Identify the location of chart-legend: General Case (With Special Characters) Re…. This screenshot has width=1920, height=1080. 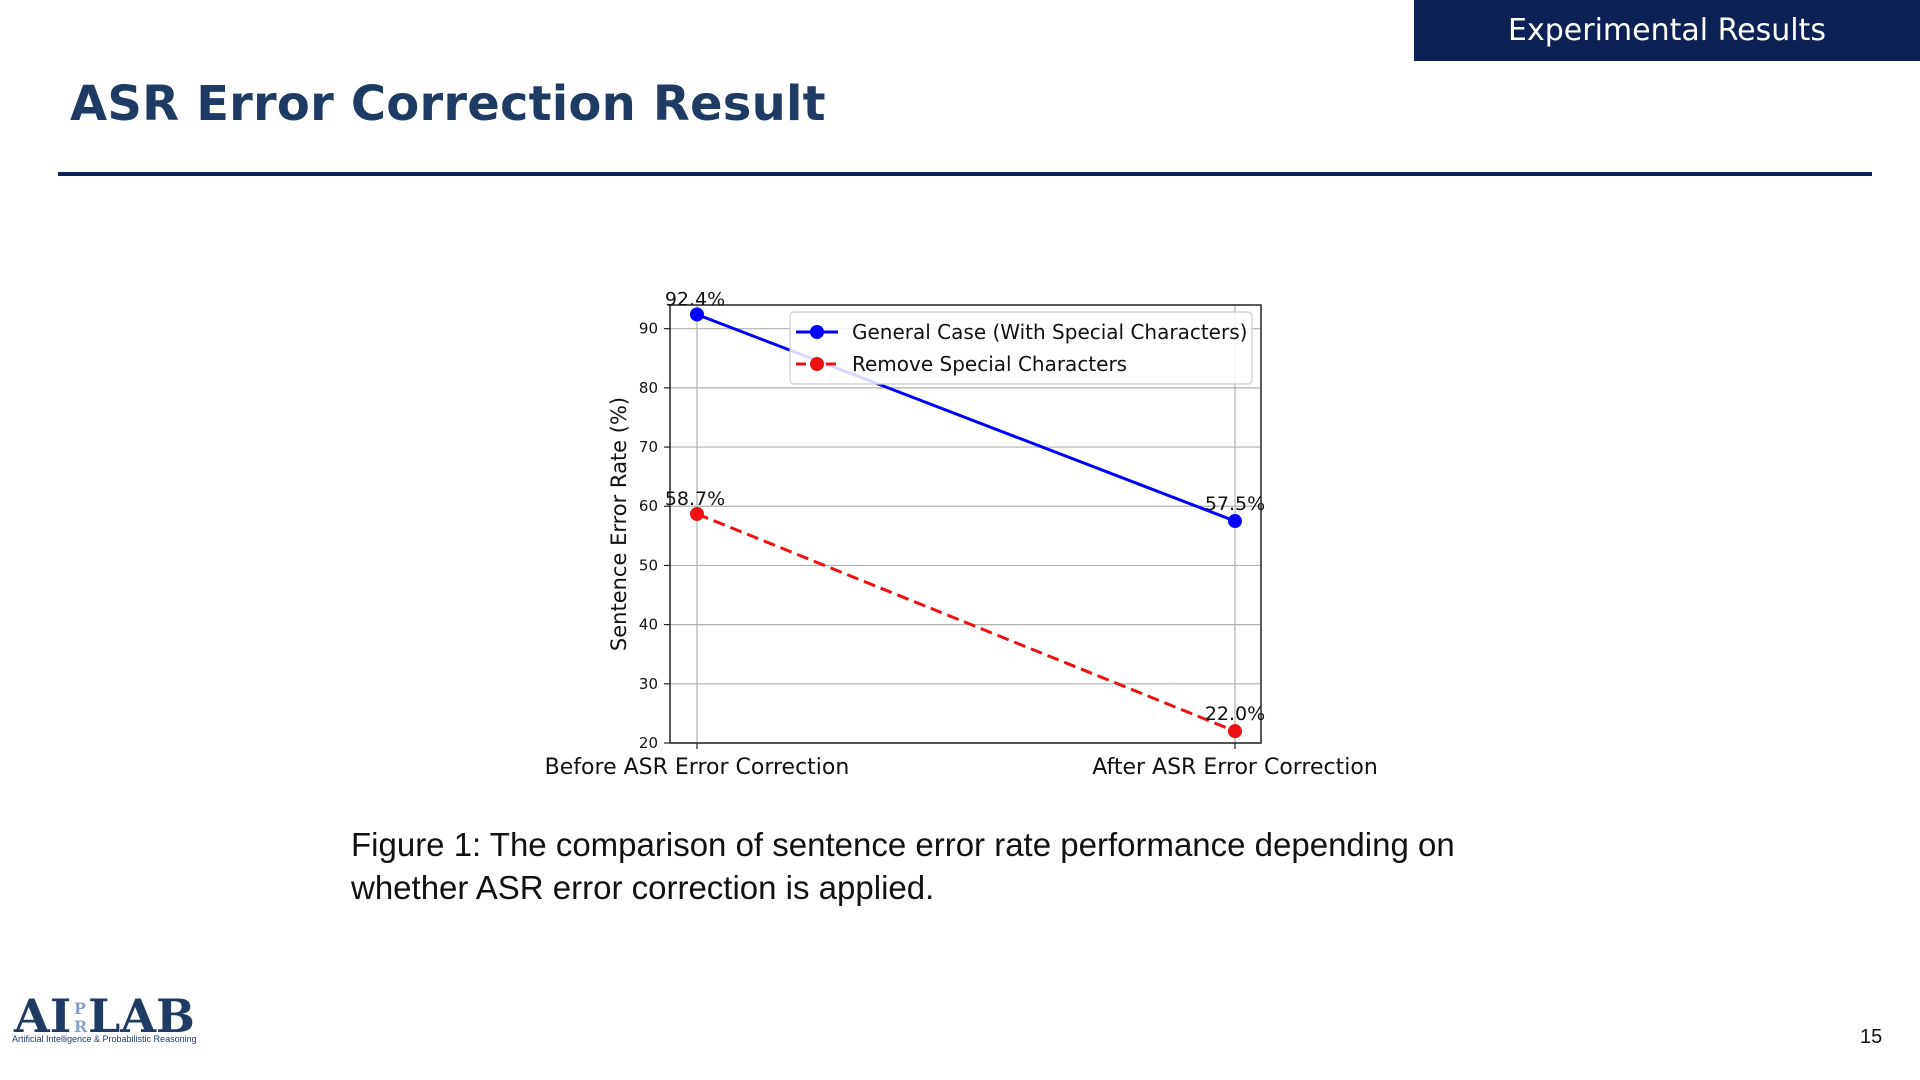
(1021, 348).